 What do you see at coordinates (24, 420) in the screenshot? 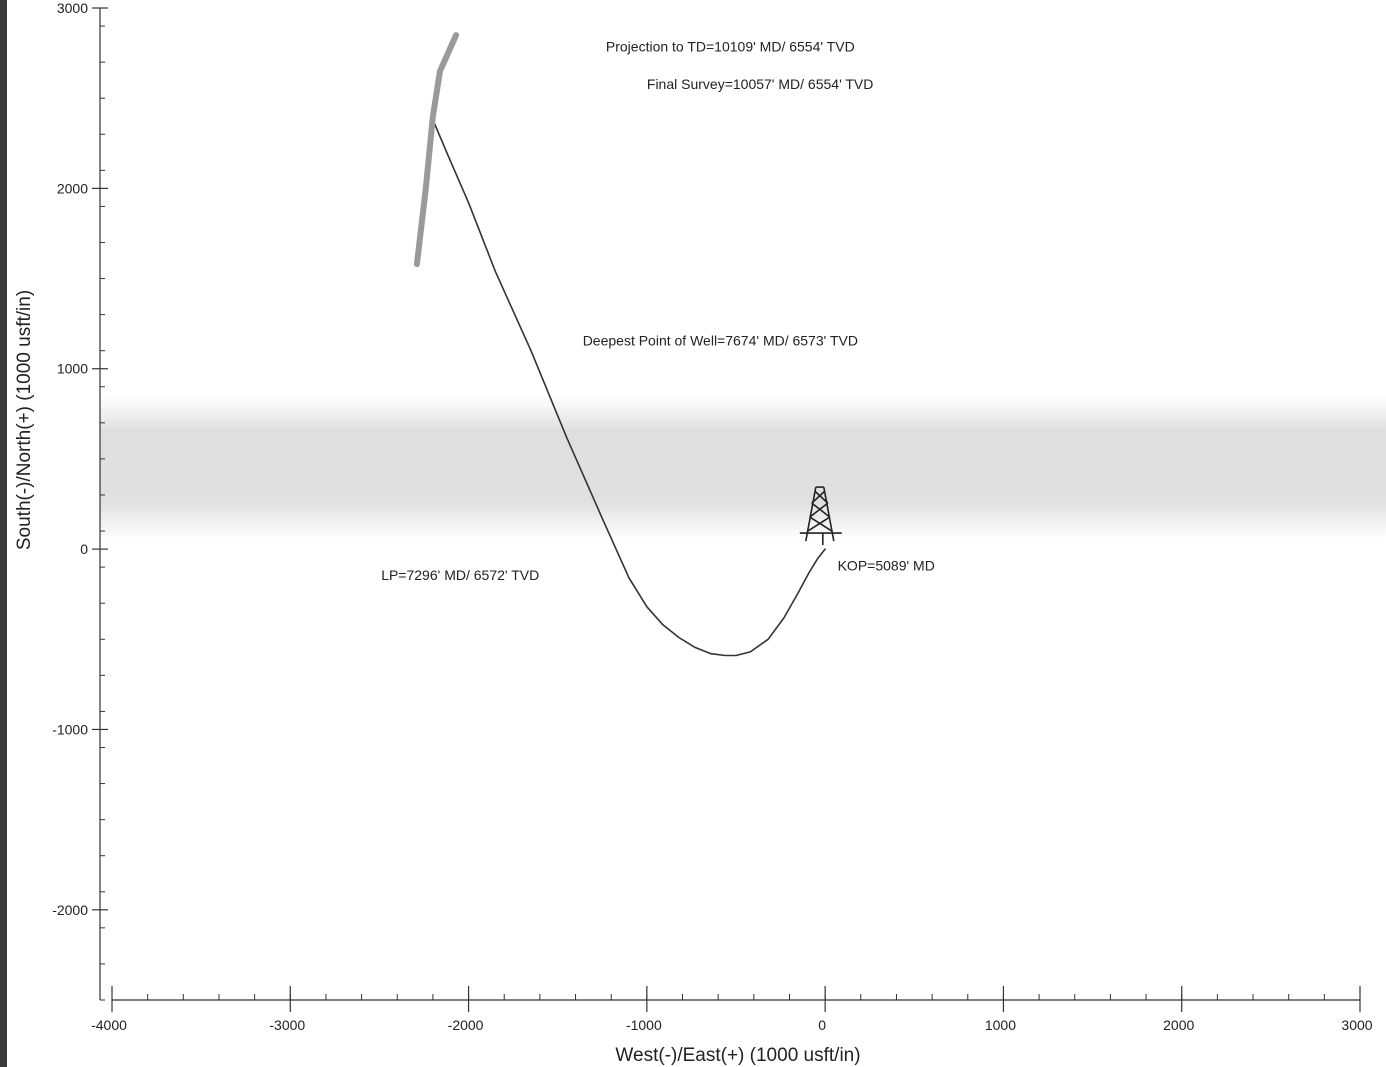
I see `y-axis-title: South(-)/North(+) (1000 usft/in)` at bounding box center [24, 420].